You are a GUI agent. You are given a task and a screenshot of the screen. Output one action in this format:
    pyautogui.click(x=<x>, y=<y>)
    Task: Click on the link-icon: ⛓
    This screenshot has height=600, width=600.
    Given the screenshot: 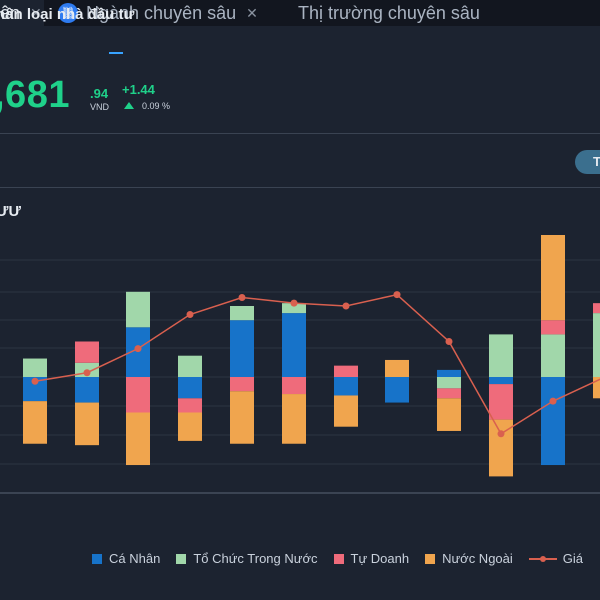 What is the action you would take?
    pyautogui.click(x=68, y=13)
    